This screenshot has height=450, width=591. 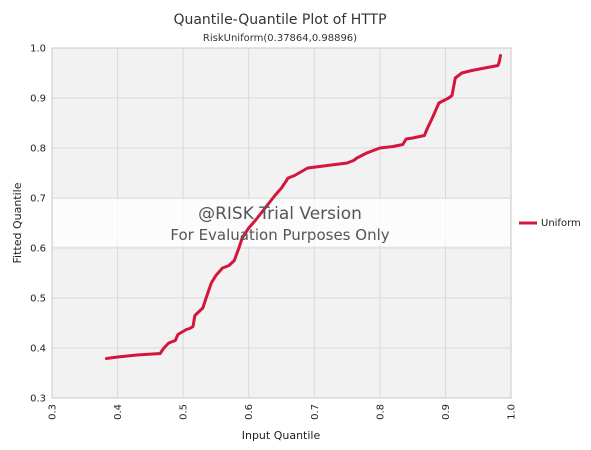 I want to click on x-axis-ticks: 0.3 0.4 0.5 0.6 0.7 0.8 0.9 1.0, so click(x=283, y=412).